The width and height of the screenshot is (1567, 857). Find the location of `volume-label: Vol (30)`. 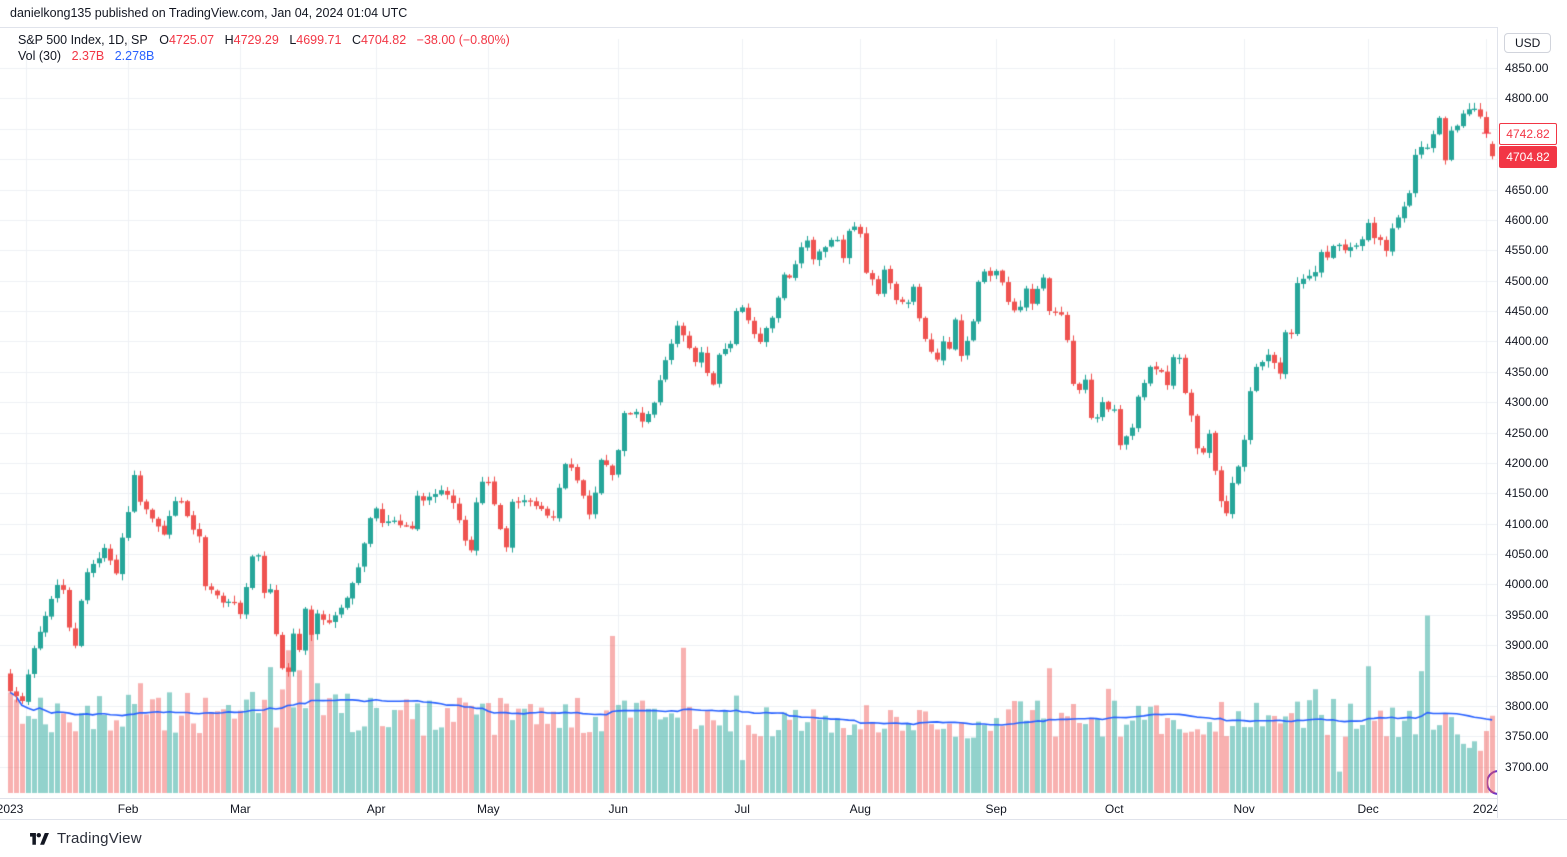

volume-label: Vol (30) is located at coordinates (40, 56).